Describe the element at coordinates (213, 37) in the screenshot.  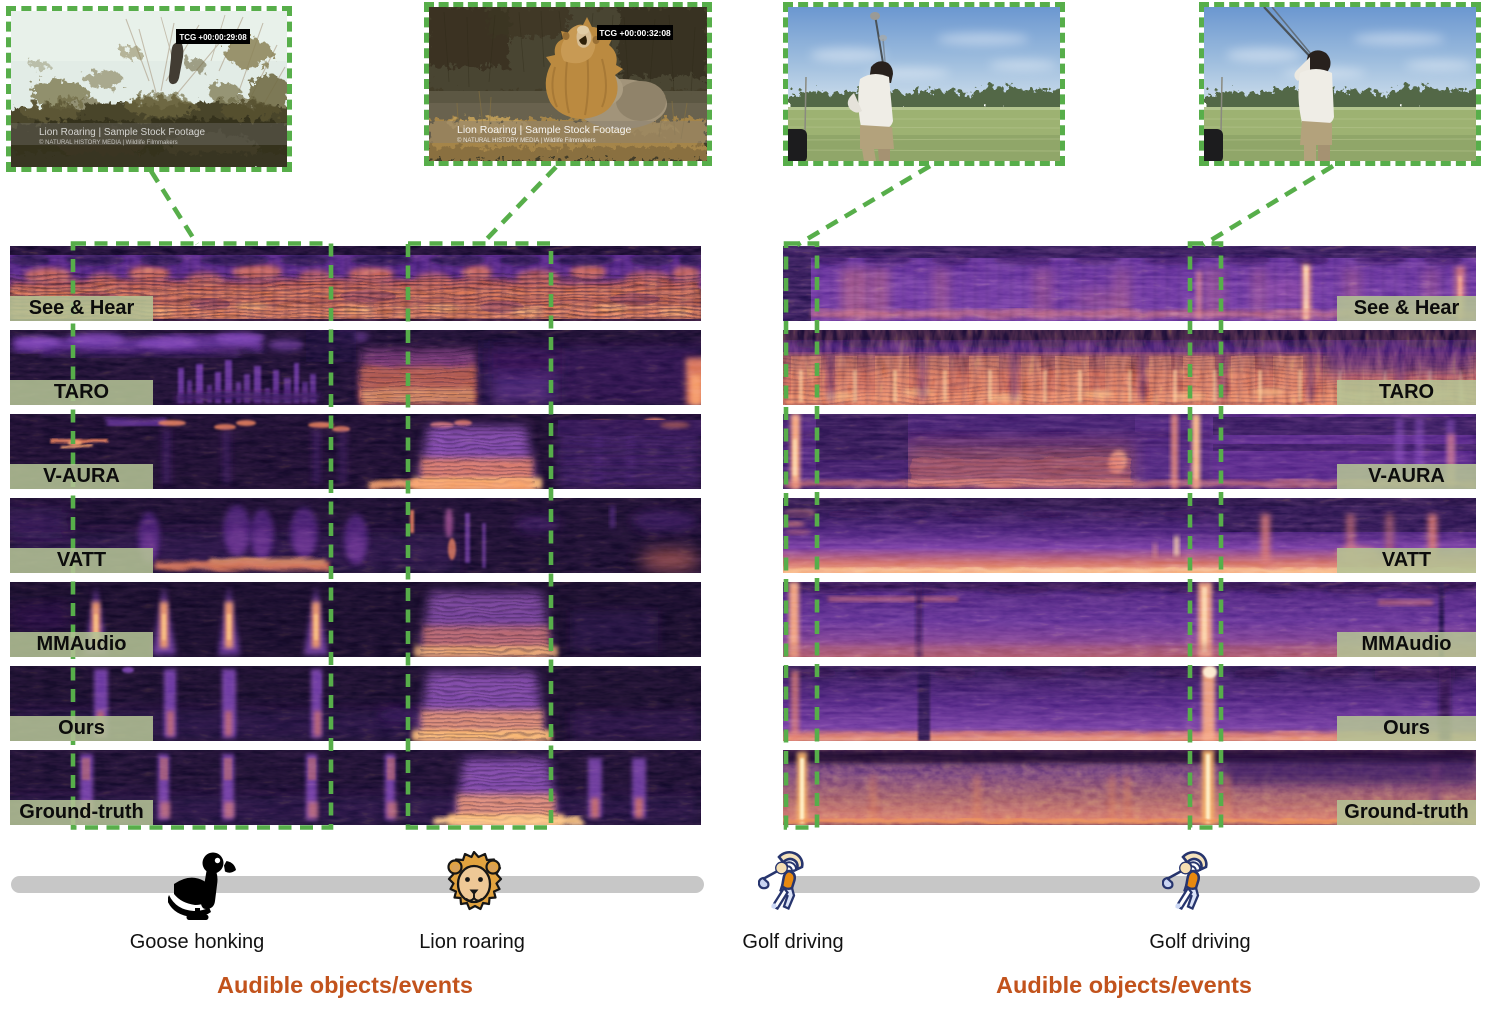
I see `svg-text: TCG +00:00:29:08` at that location.